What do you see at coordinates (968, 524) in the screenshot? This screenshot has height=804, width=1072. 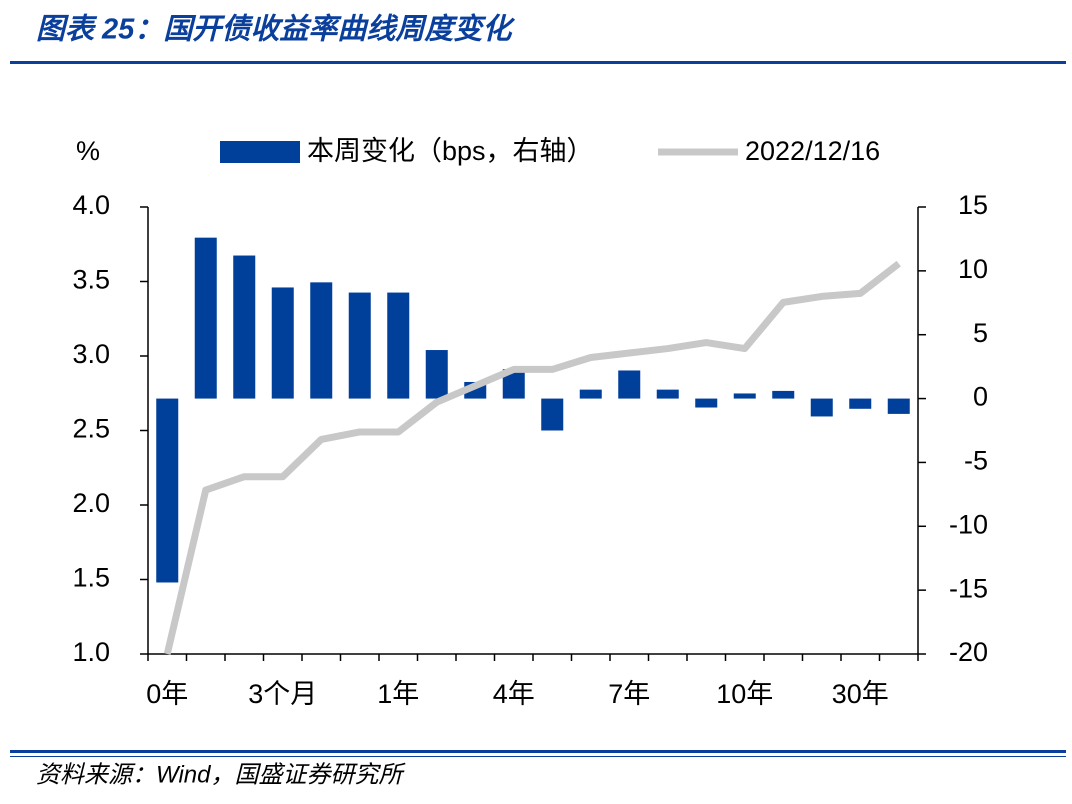 I see `y2-tick-label: -10` at bounding box center [968, 524].